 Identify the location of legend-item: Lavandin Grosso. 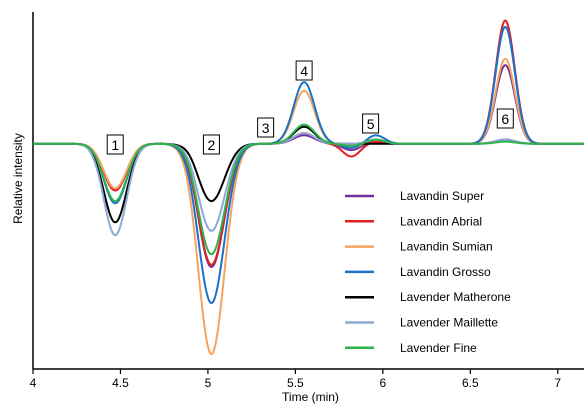
(418, 272).